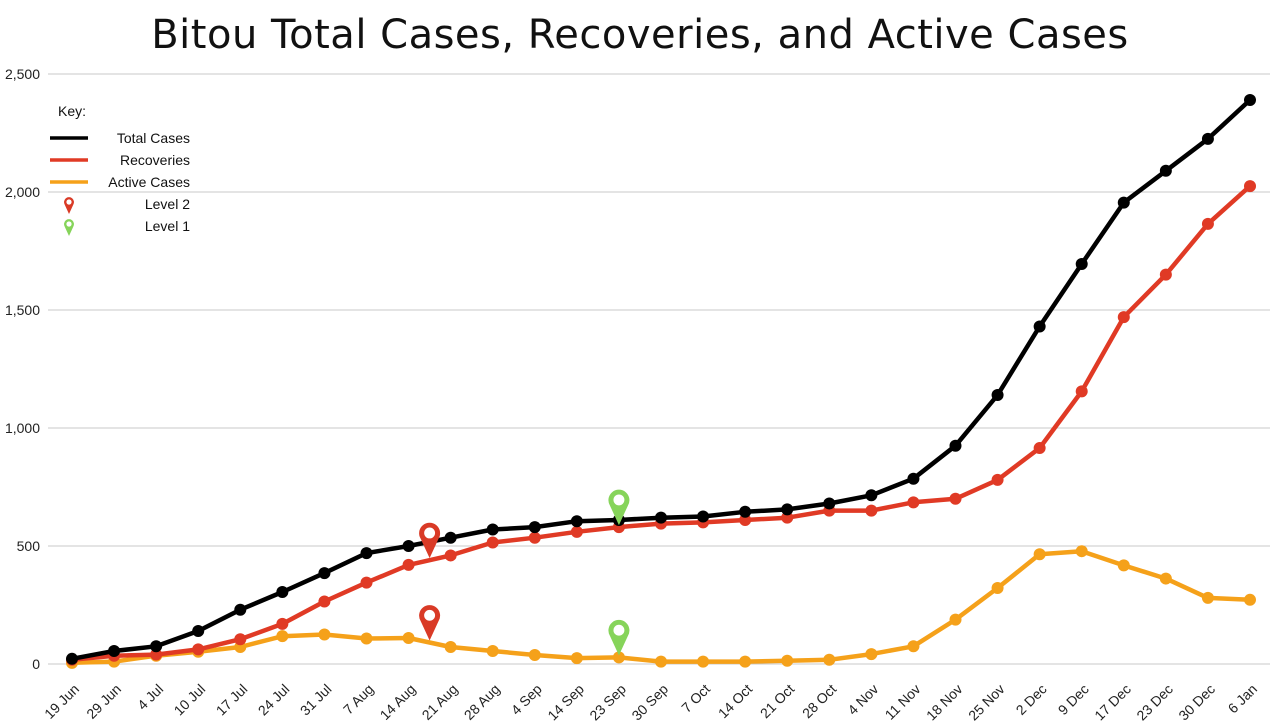  Describe the element at coordinates (819, 701) in the screenshot. I see `x-tick-label: 28 Oct` at that location.